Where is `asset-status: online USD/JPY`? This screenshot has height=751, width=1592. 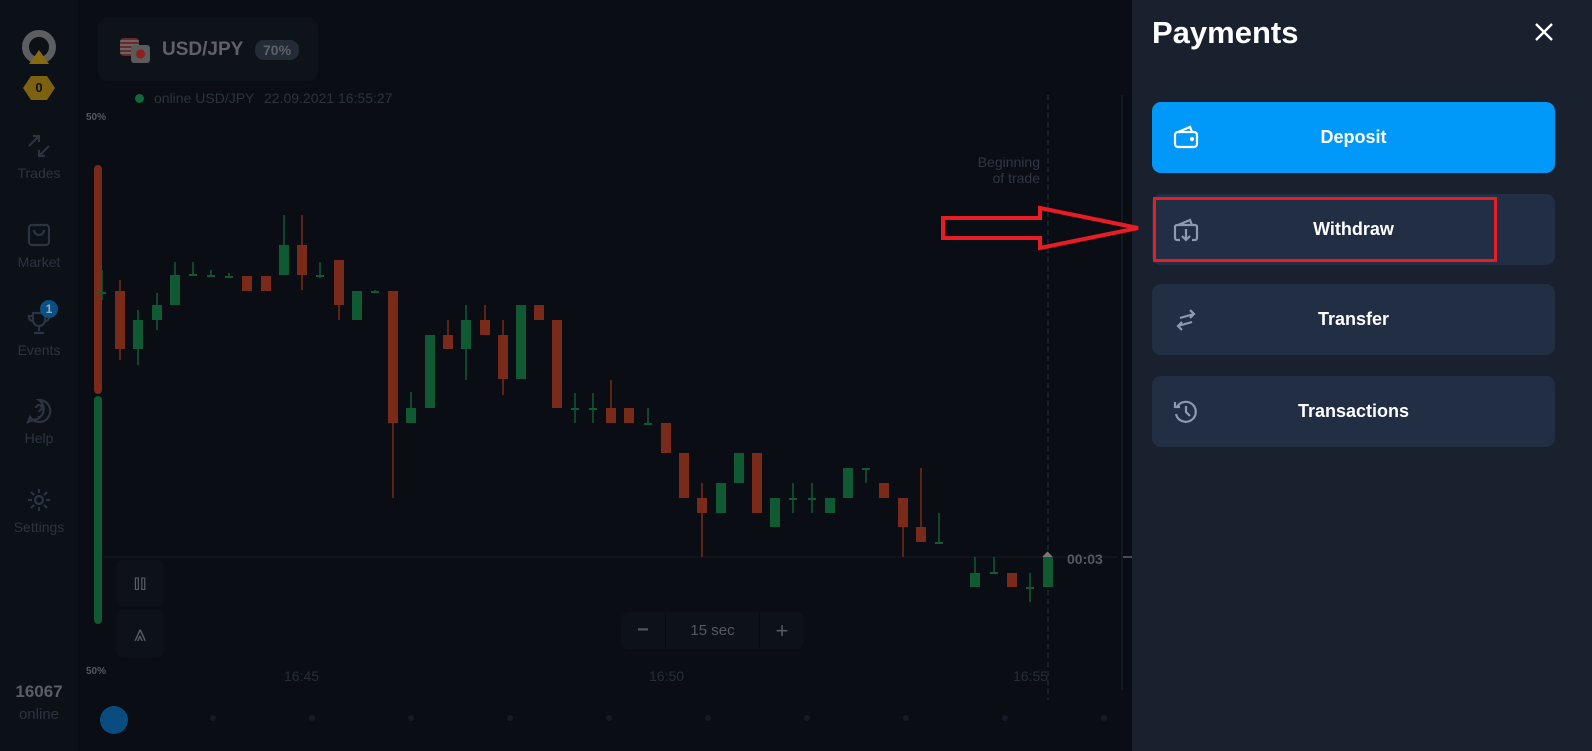
asset-status: online USD/JPY is located at coordinates (204, 98).